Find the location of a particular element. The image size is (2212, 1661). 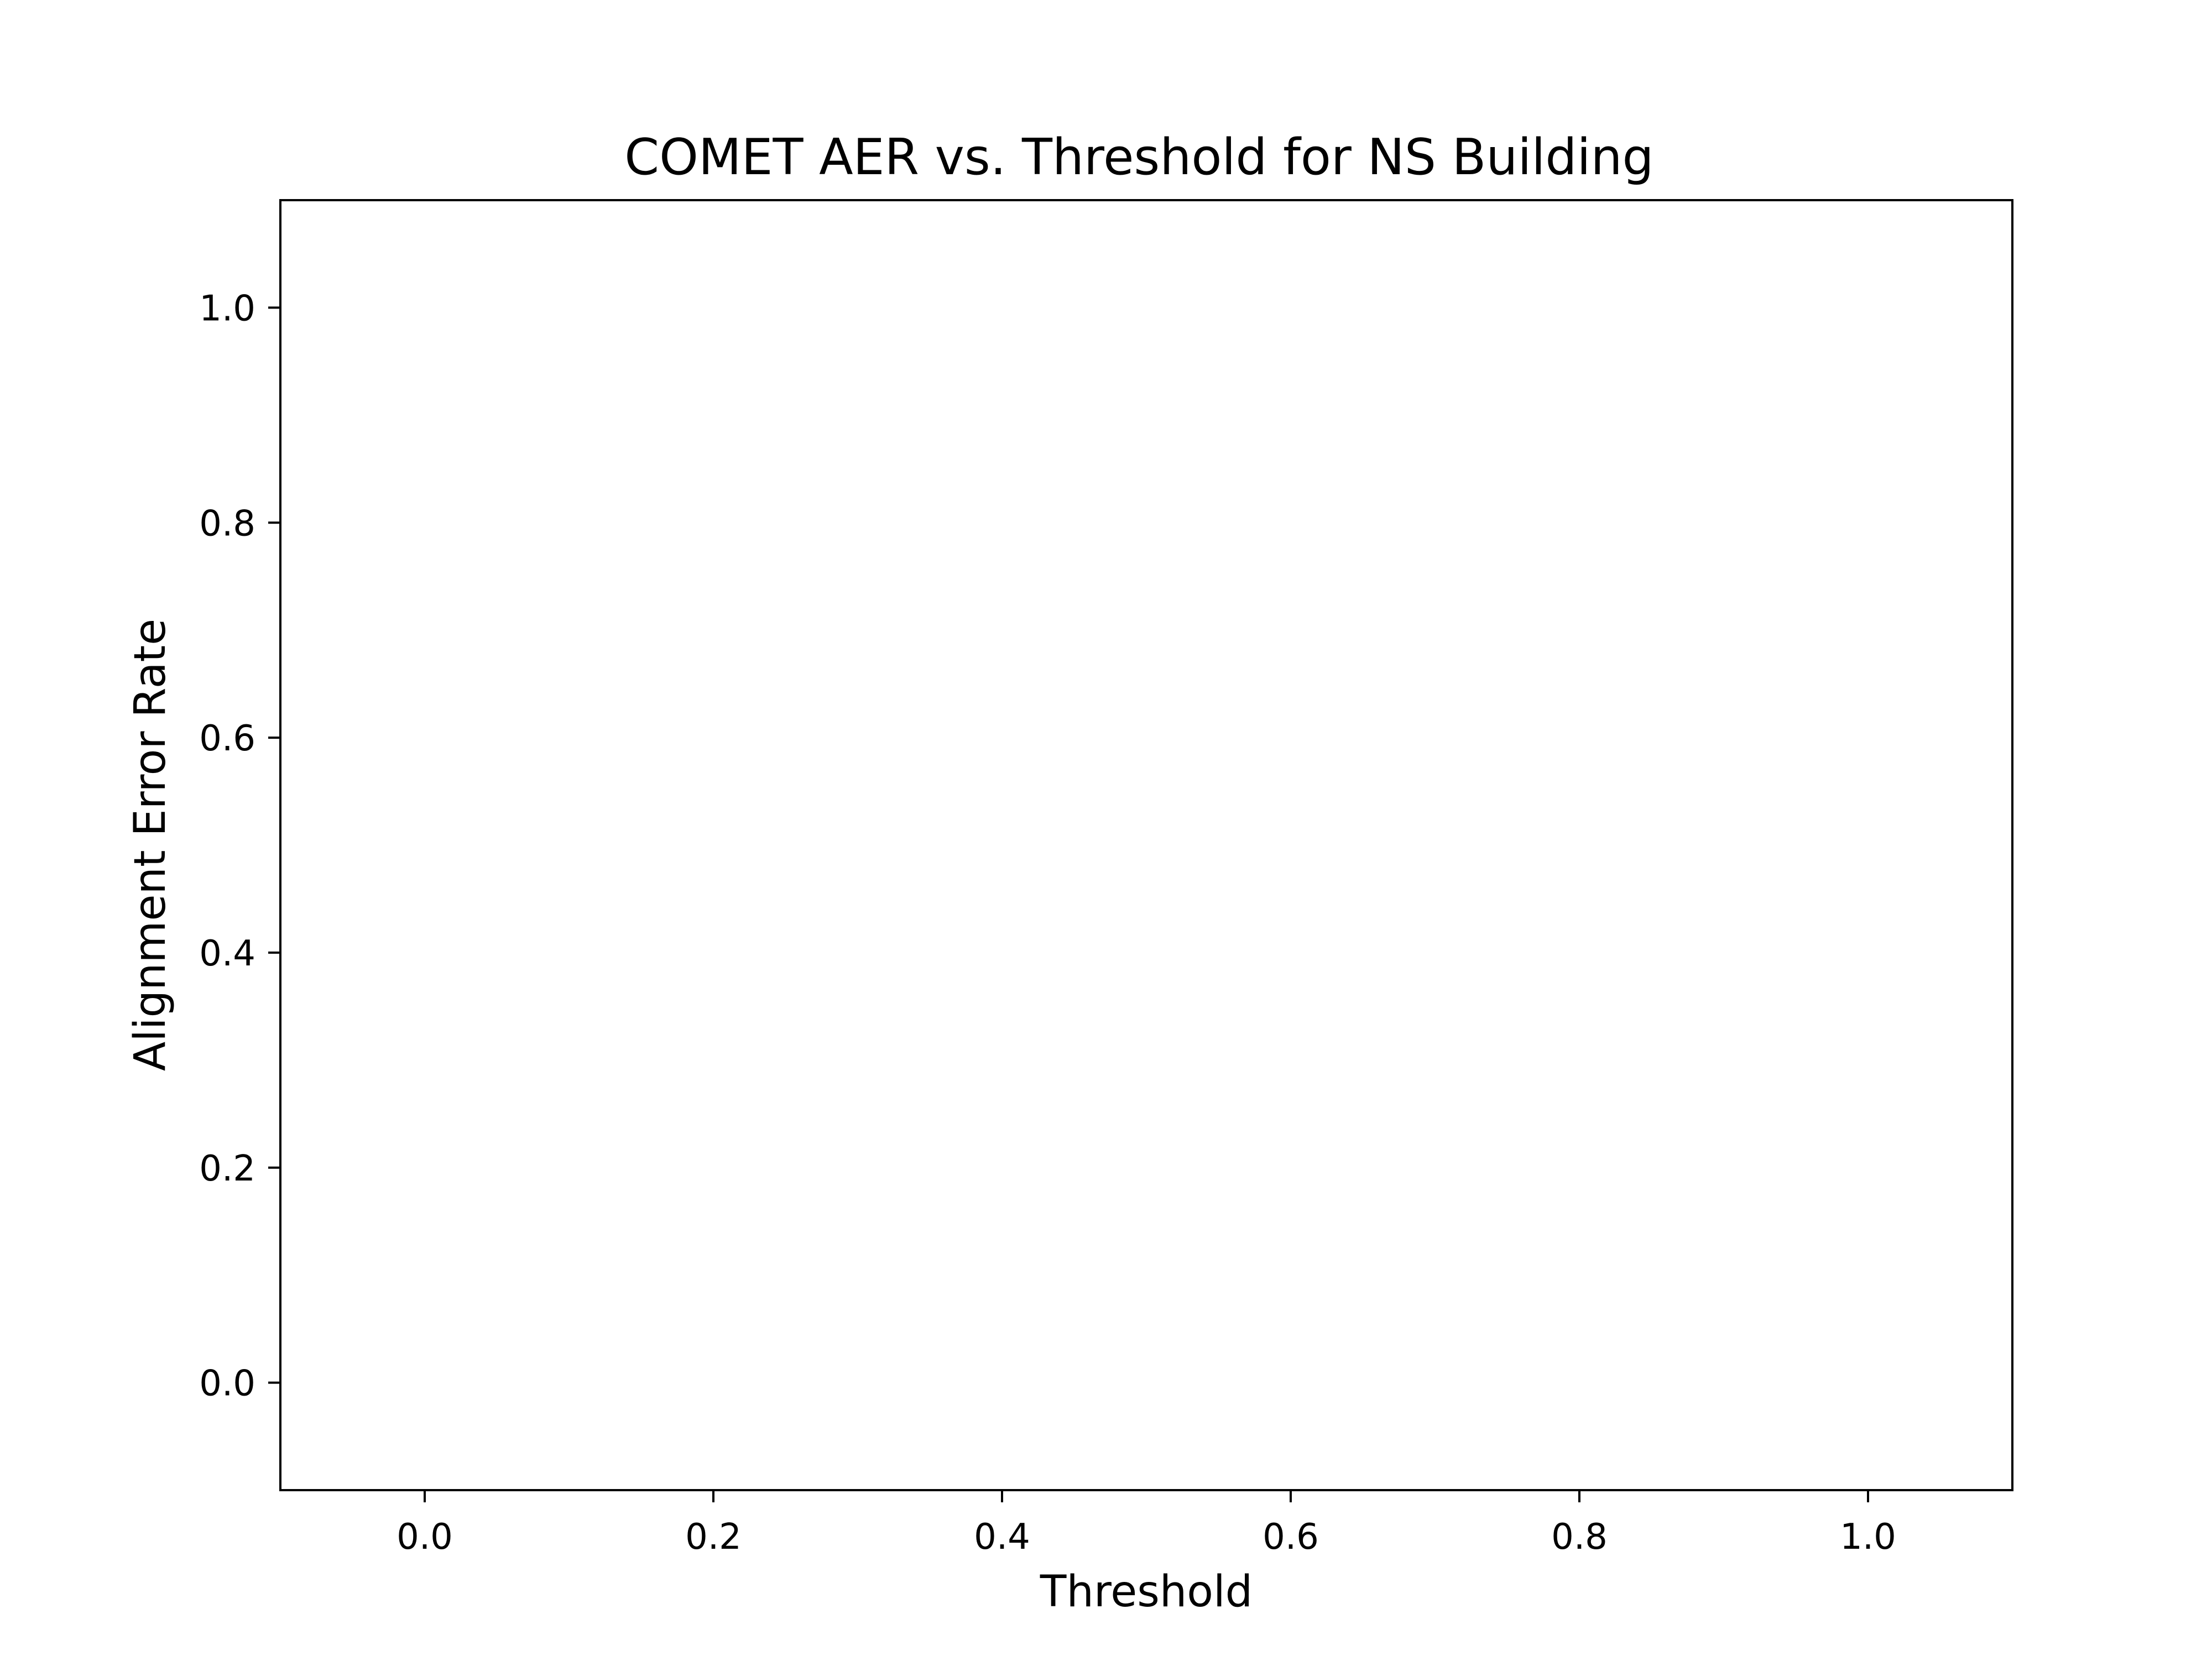

x-tick-label: 0.6 is located at coordinates (1291, 1538).